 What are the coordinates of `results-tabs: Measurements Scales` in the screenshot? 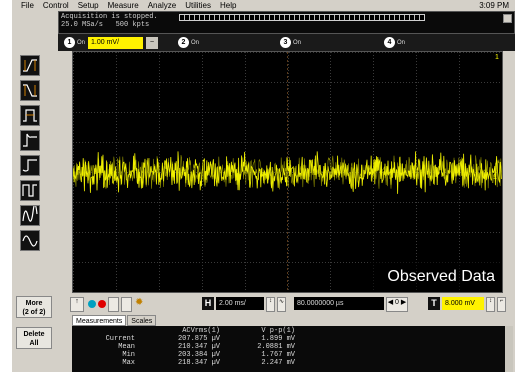 It's located at (114, 320).